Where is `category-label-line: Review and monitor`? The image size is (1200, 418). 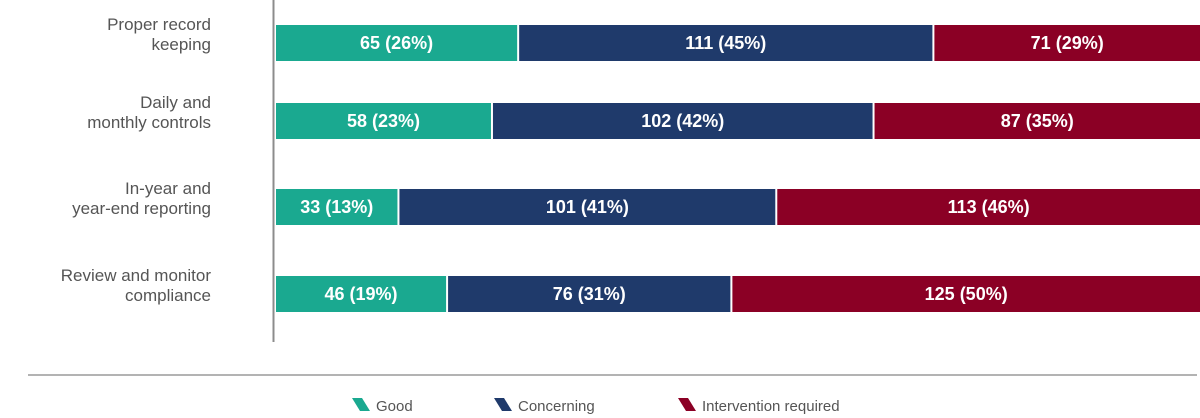
category-label-line: Review and monitor is located at coordinates (136, 275).